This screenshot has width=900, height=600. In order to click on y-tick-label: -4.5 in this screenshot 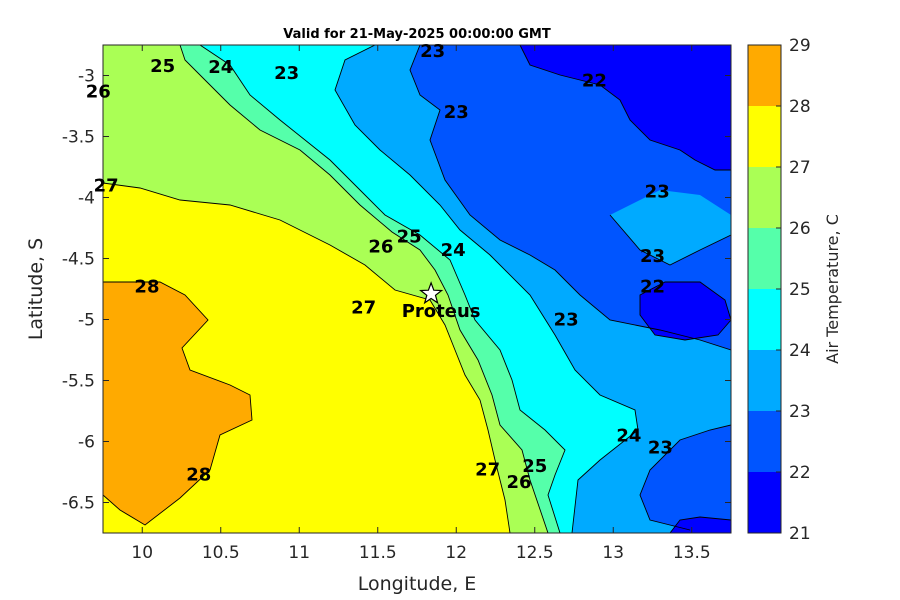, I will do `click(78, 260)`.